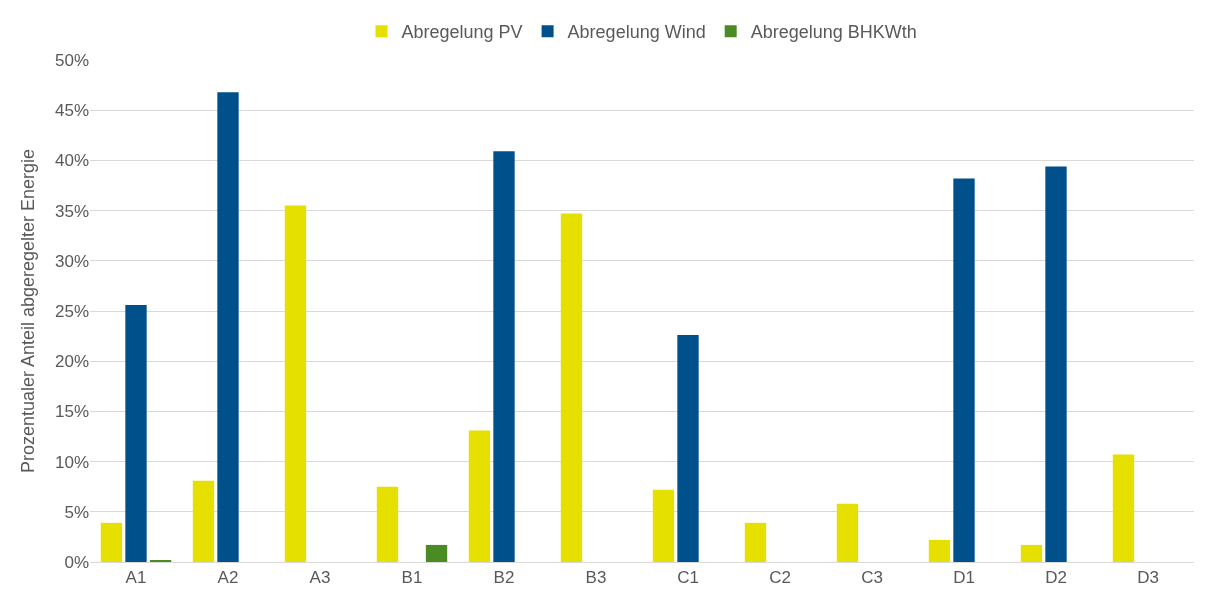 This screenshot has height=607, width=1214. What do you see at coordinates (1148, 578) in the screenshot?
I see `x-tick-label: D3` at bounding box center [1148, 578].